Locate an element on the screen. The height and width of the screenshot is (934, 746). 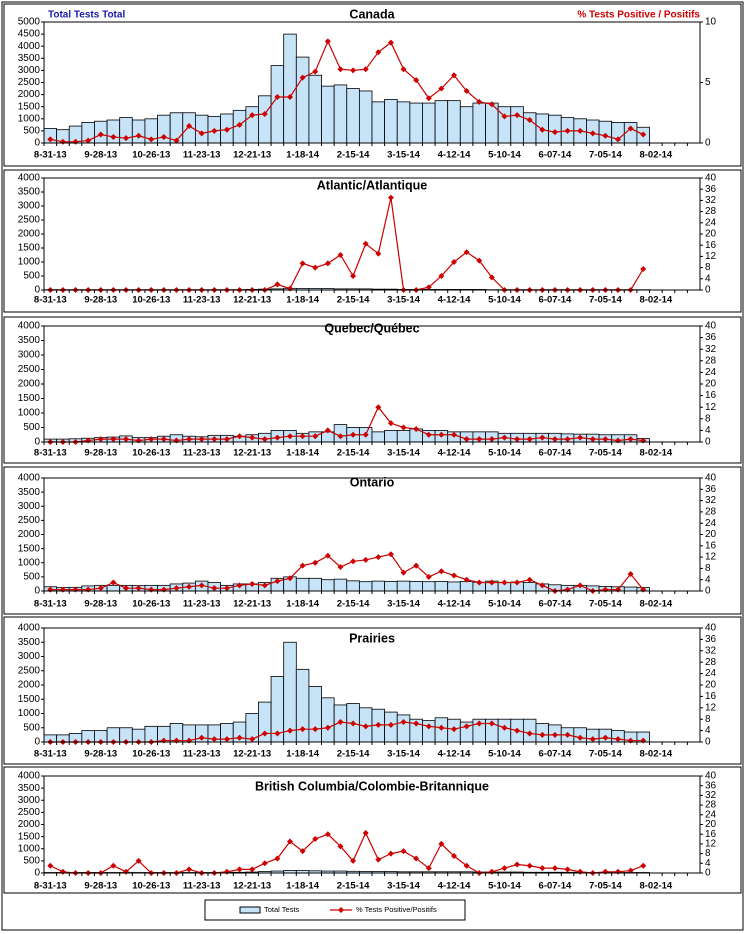
x-tick-label: 1-18-14 is located at coordinates (302, 300).